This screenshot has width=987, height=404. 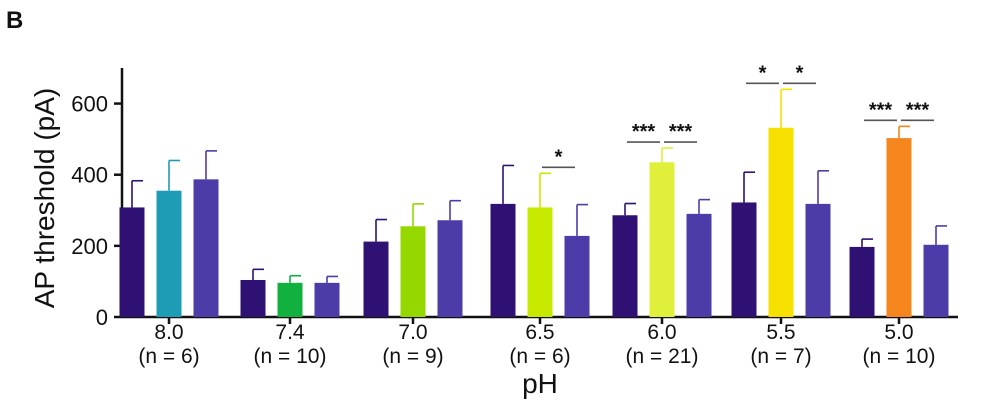 What do you see at coordinates (738, 115) in the screenshot?
I see `significance-layer: **** **** **** ***` at bounding box center [738, 115].